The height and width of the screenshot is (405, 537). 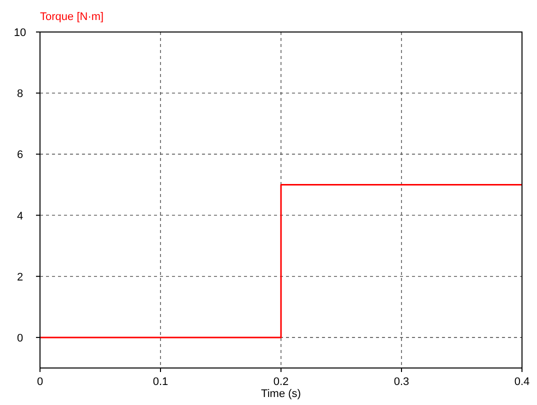 What do you see at coordinates (160, 382) in the screenshot?
I see `x-tick-label: 0.1` at bounding box center [160, 382].